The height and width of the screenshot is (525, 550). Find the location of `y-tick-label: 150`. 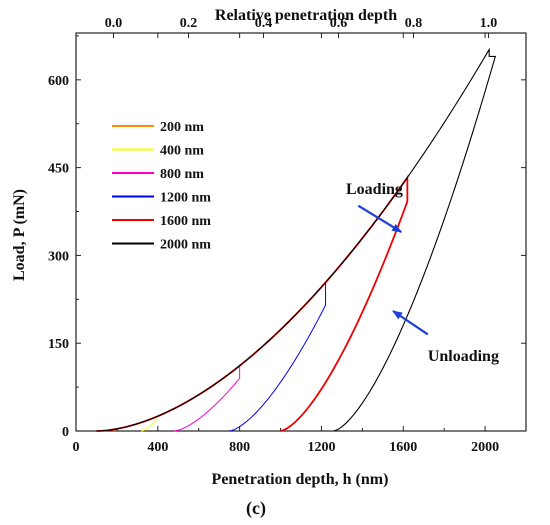

y-tick-label: 150 is located at coordinates (58, 344).